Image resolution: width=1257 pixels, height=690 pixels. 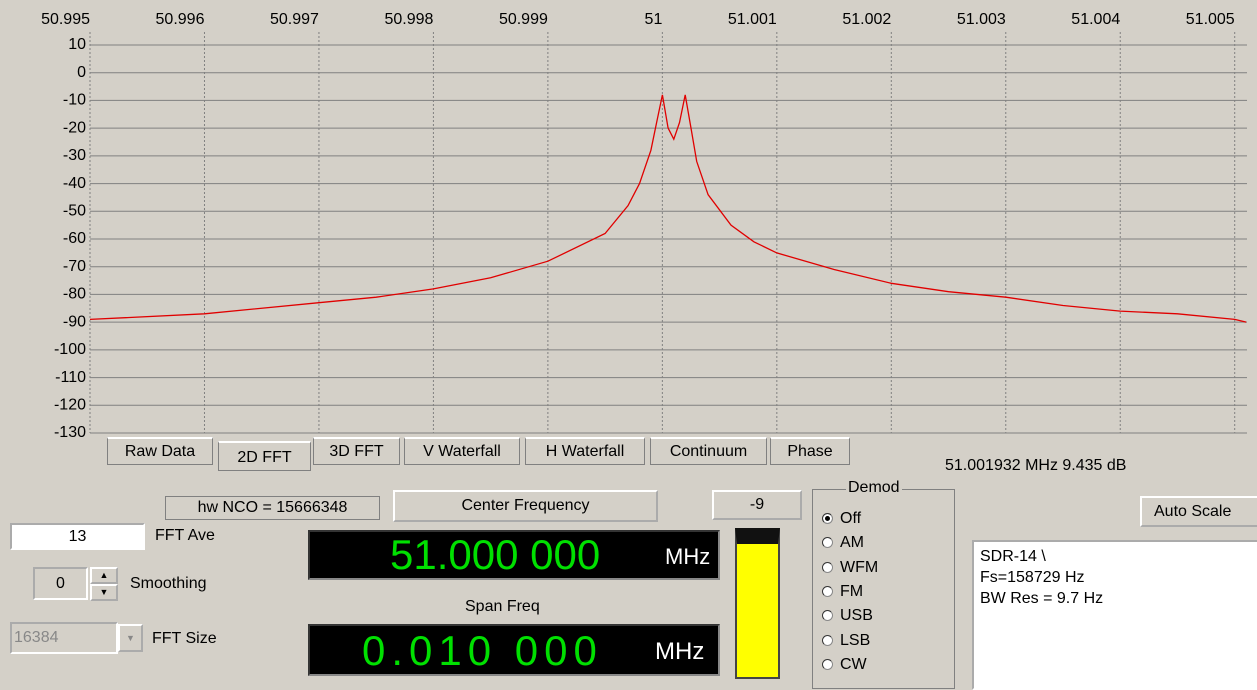 What do you see at coordinates (462, 451) in the screenshot?
I see `tab: V Waterfall` at bounding box center [462, 451].